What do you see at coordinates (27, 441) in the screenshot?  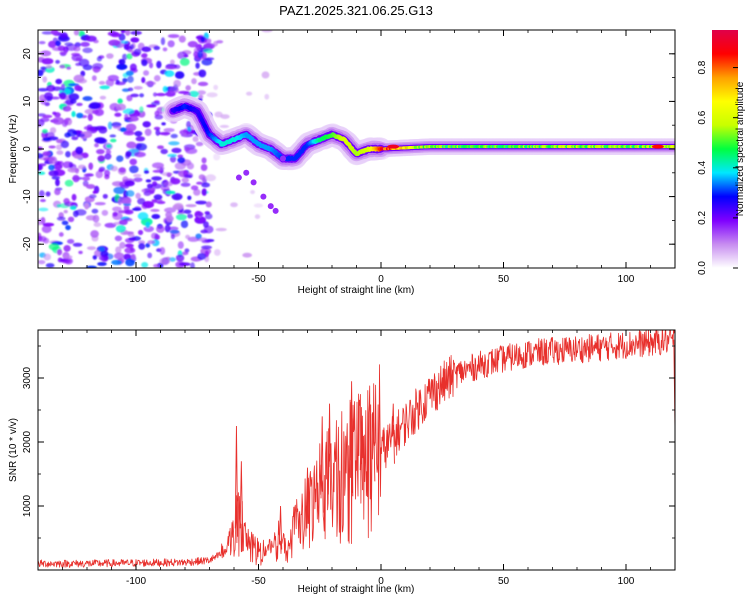 I see `y-tick-label: 2000` at bounding box center [27, 441].